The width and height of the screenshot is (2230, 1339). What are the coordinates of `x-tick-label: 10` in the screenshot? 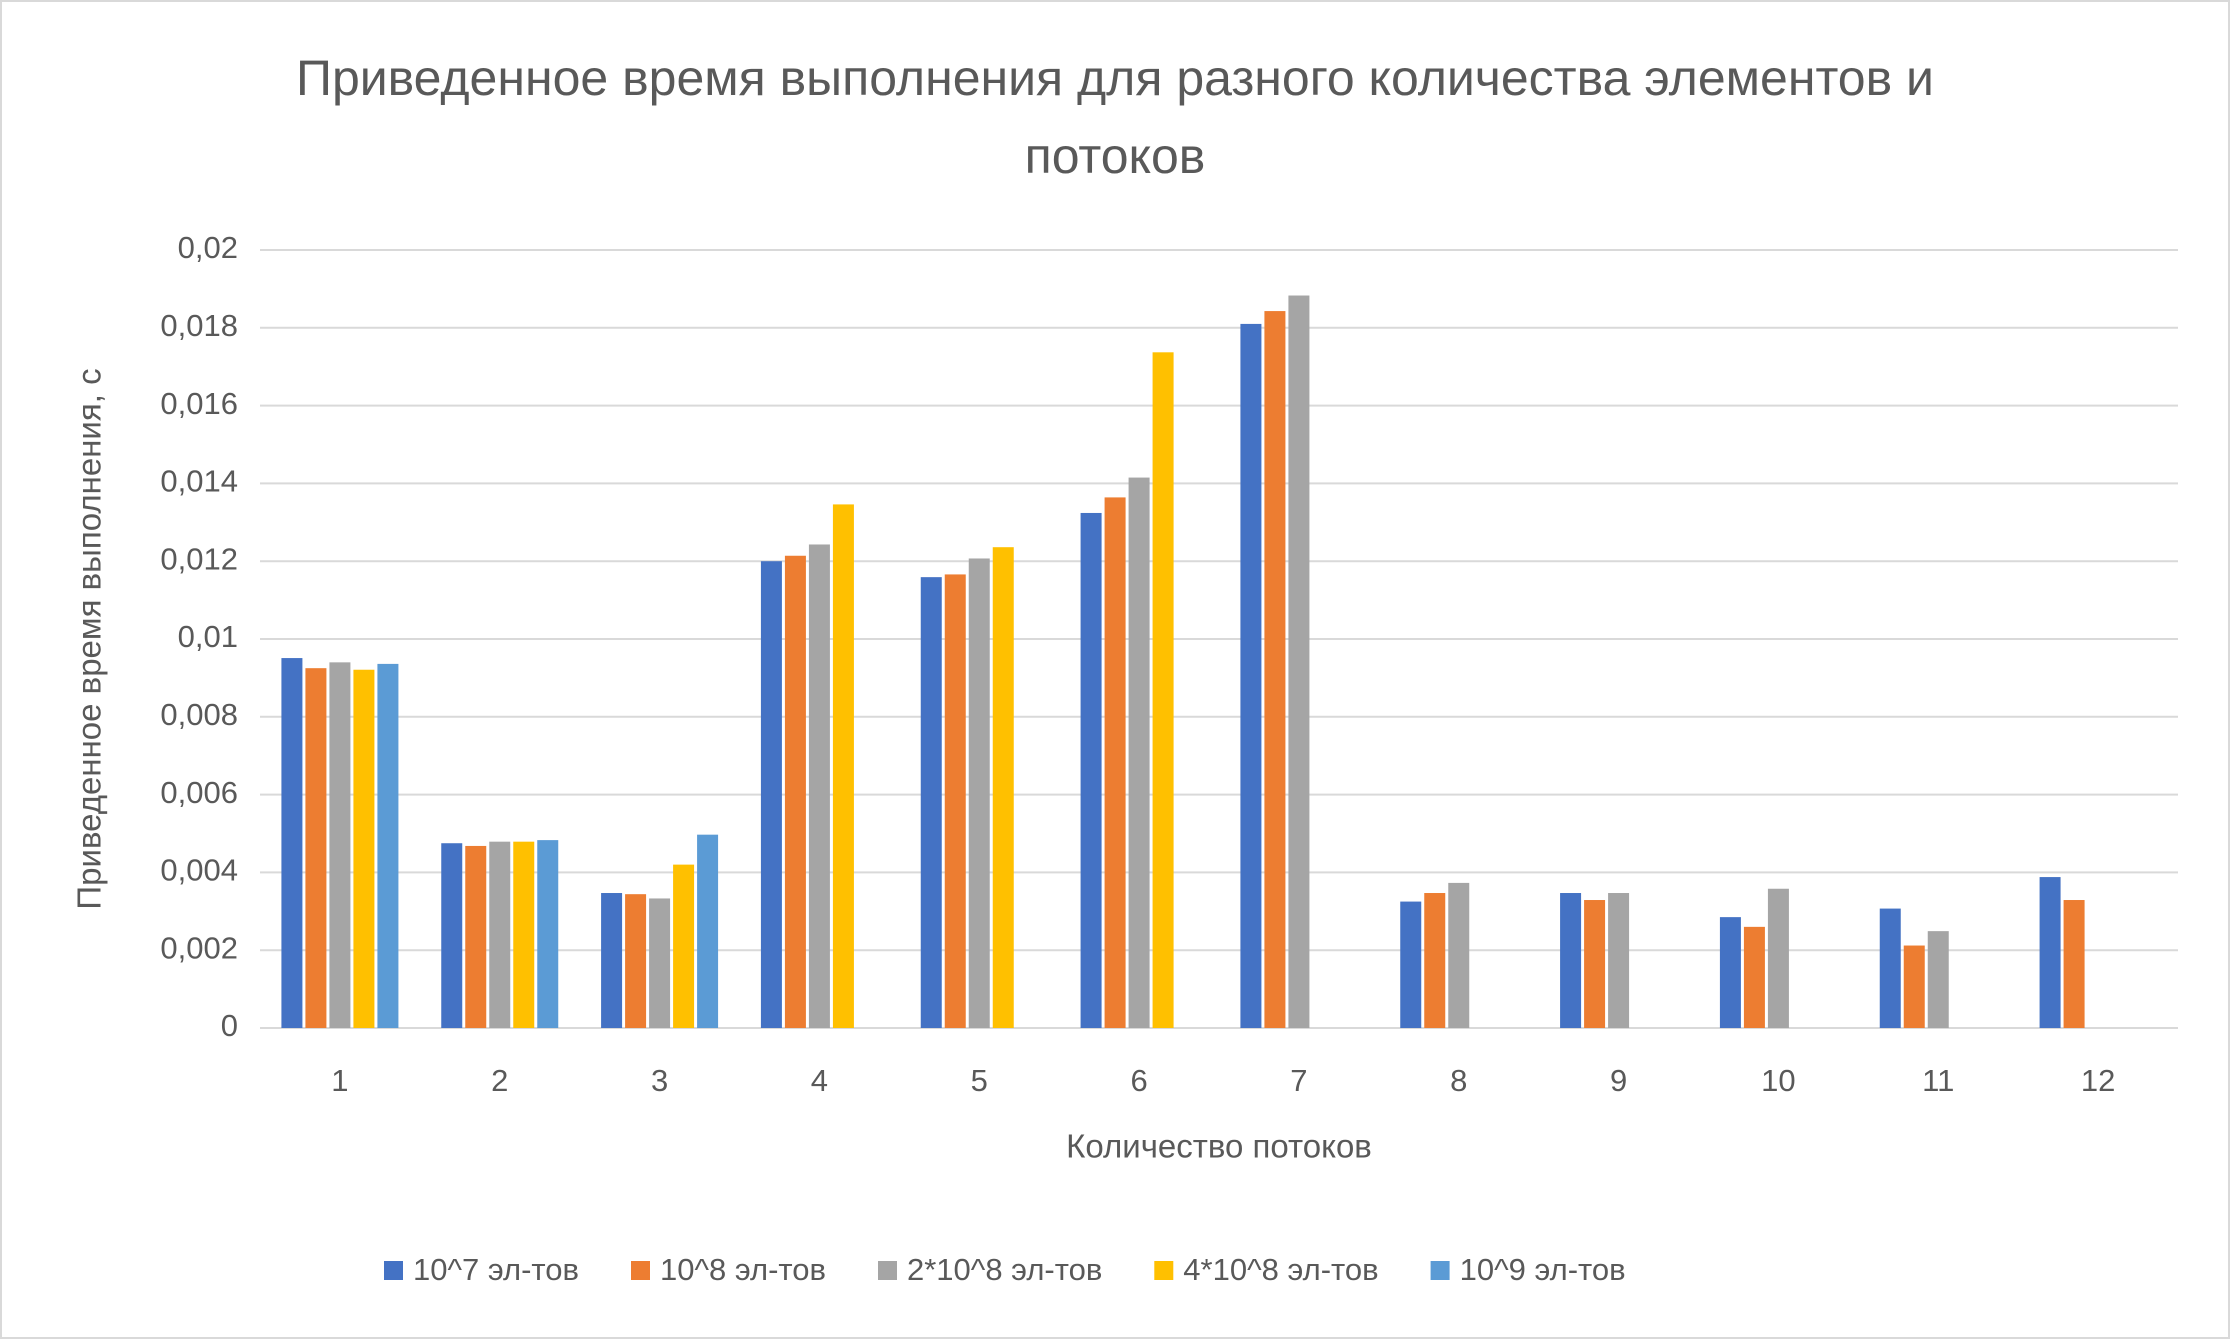 It's located at (1778, 1080).